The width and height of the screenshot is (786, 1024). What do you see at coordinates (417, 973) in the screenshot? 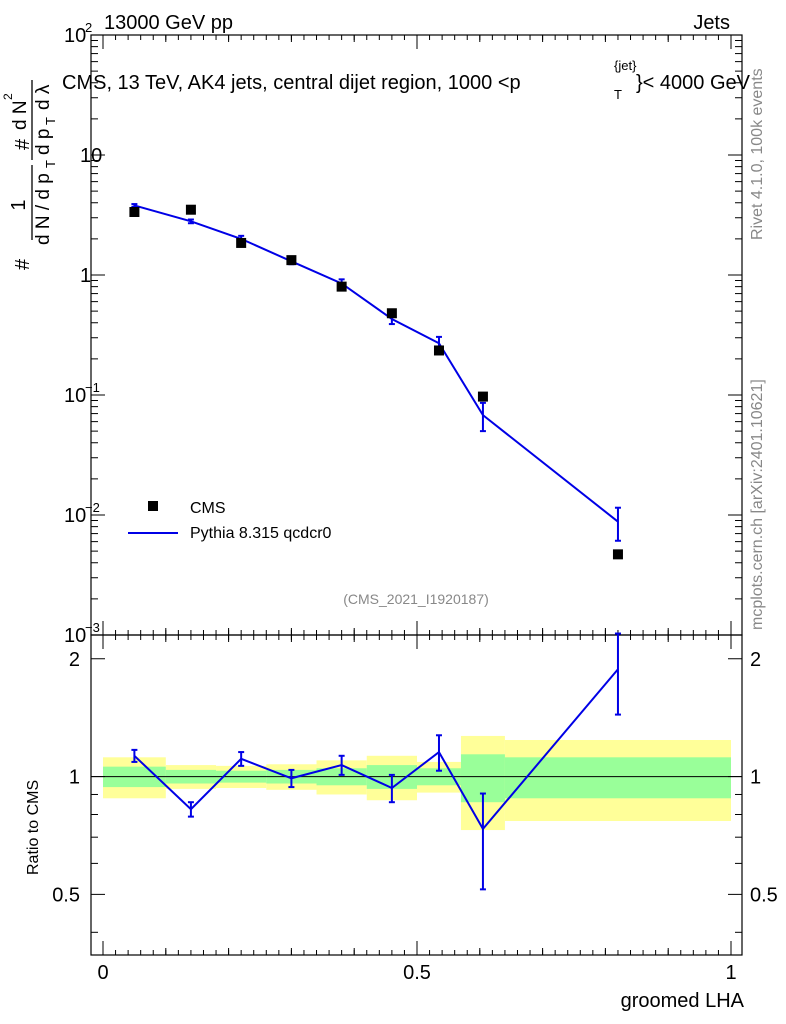
I see `x-tick-label: 0.5` at bounding box center [417, 973].